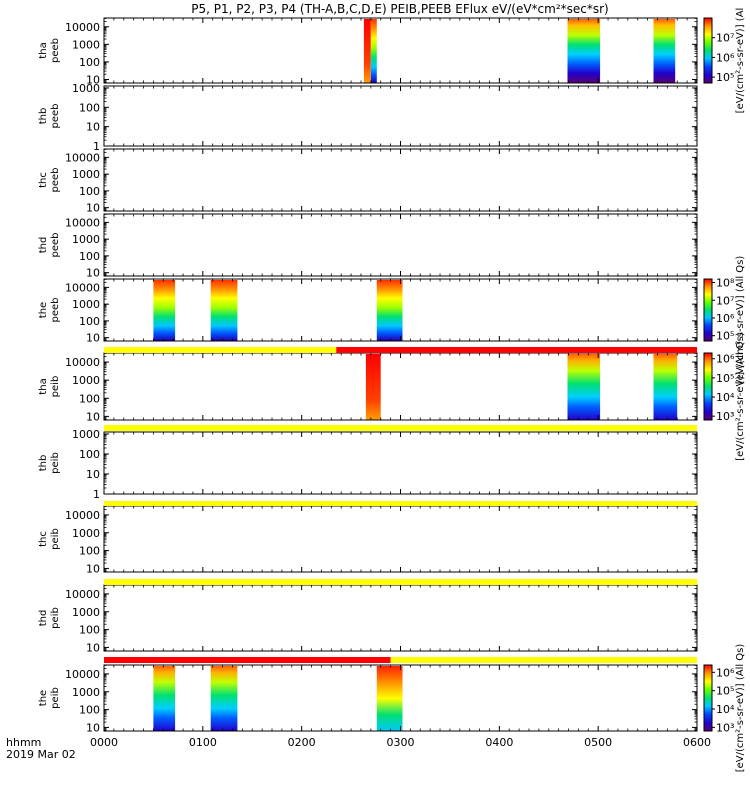 The height and width of the screenshot is (800, 750). I want to click on panel-label: thb peeb, so click(49, 116).